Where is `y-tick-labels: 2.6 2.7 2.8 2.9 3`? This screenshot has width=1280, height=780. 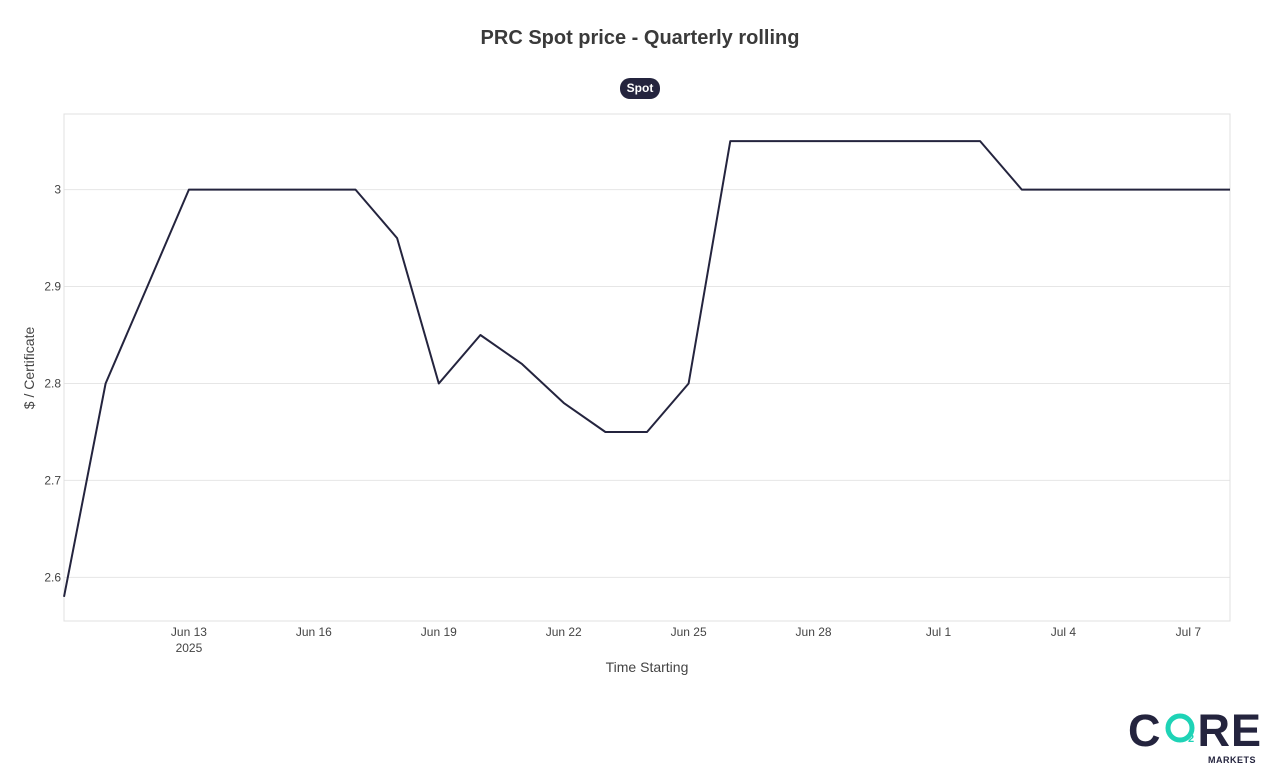 y-tick-labels: 2.6 2.7 2.8 2.9 3 is located at coordinates (52, 384).